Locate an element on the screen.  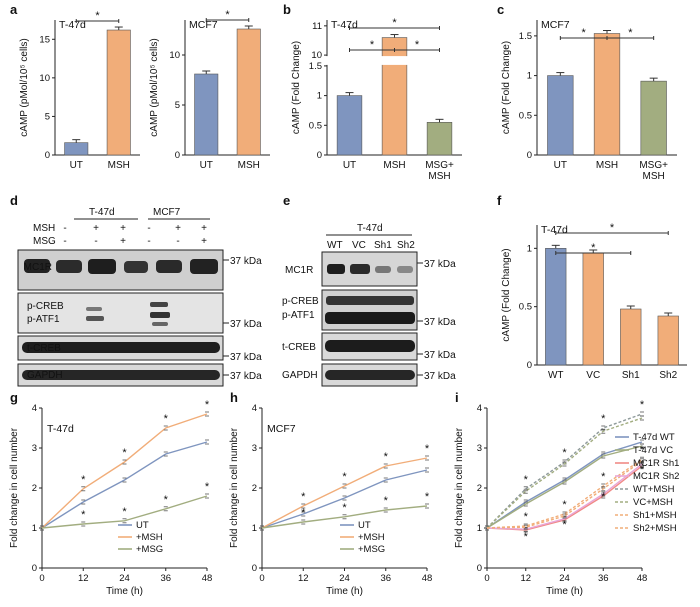
blot-d-band-pcreb: p-CREB is located at coordinates (45, 306).